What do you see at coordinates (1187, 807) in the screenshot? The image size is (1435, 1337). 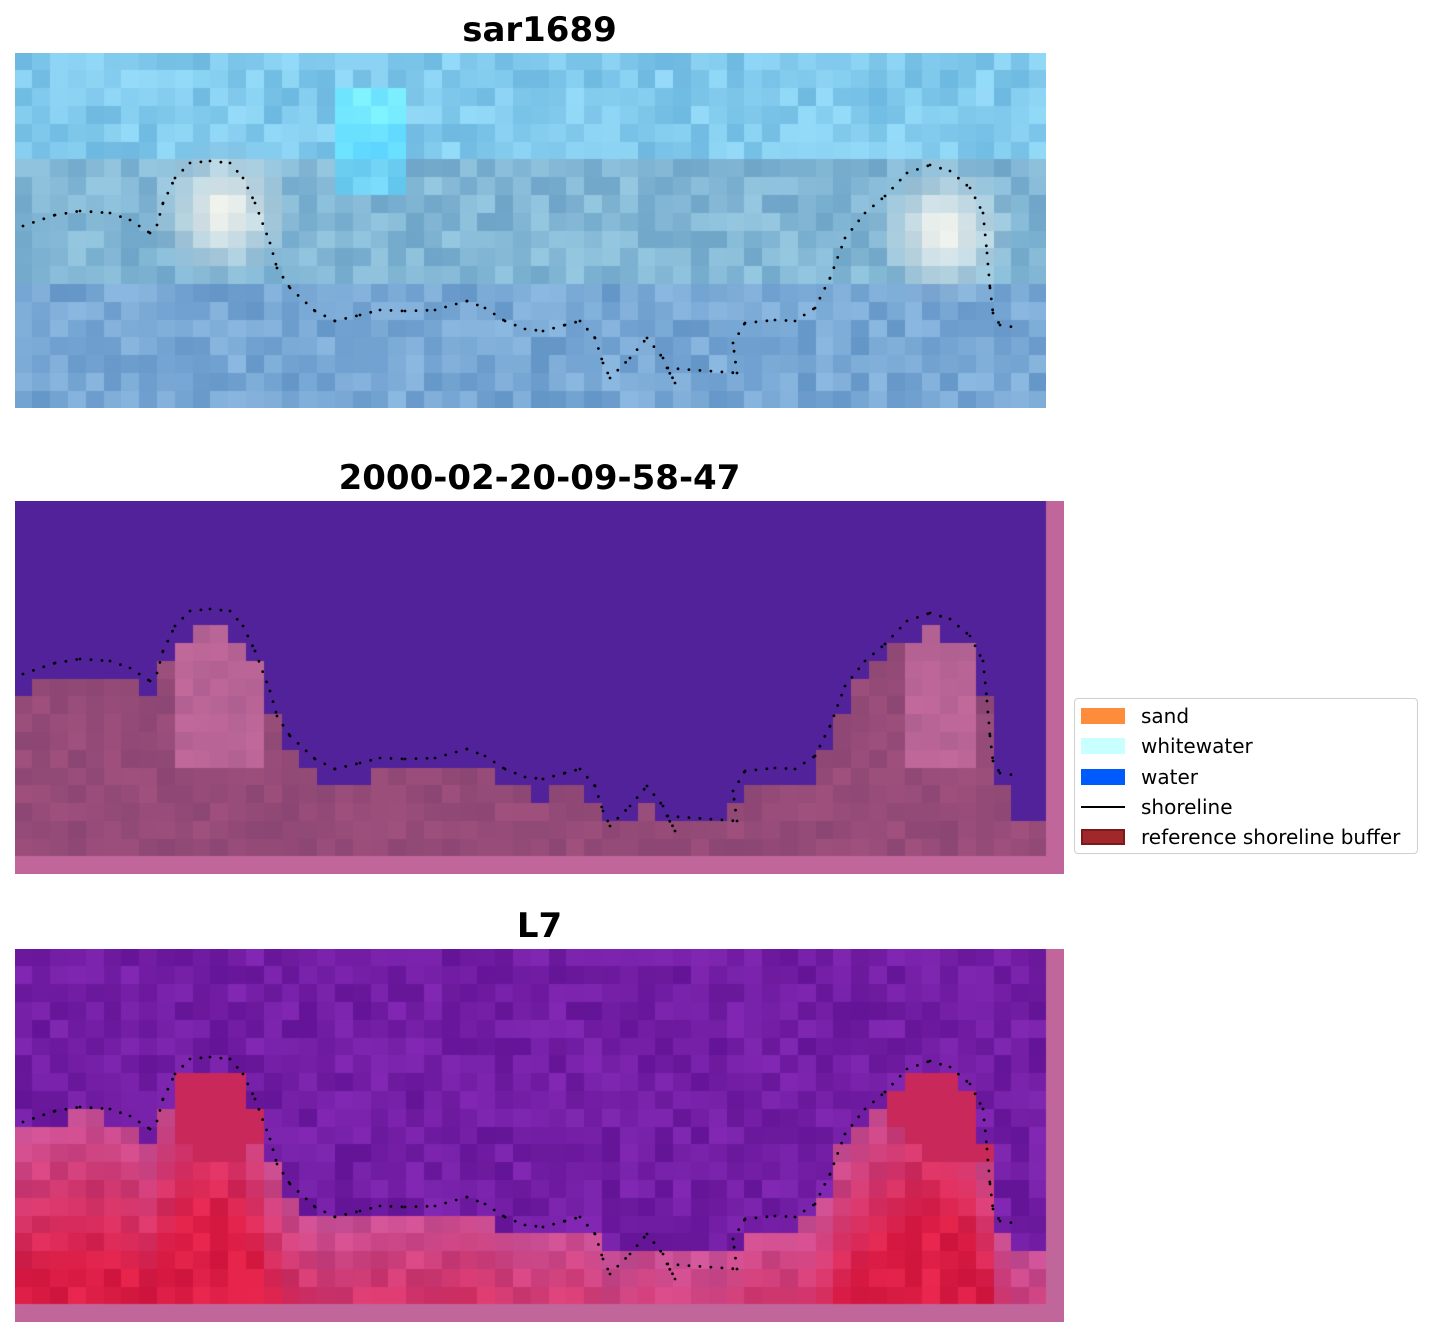 I see `legend-label-shoreline: shoreline` at bounding box center [1187, 807].